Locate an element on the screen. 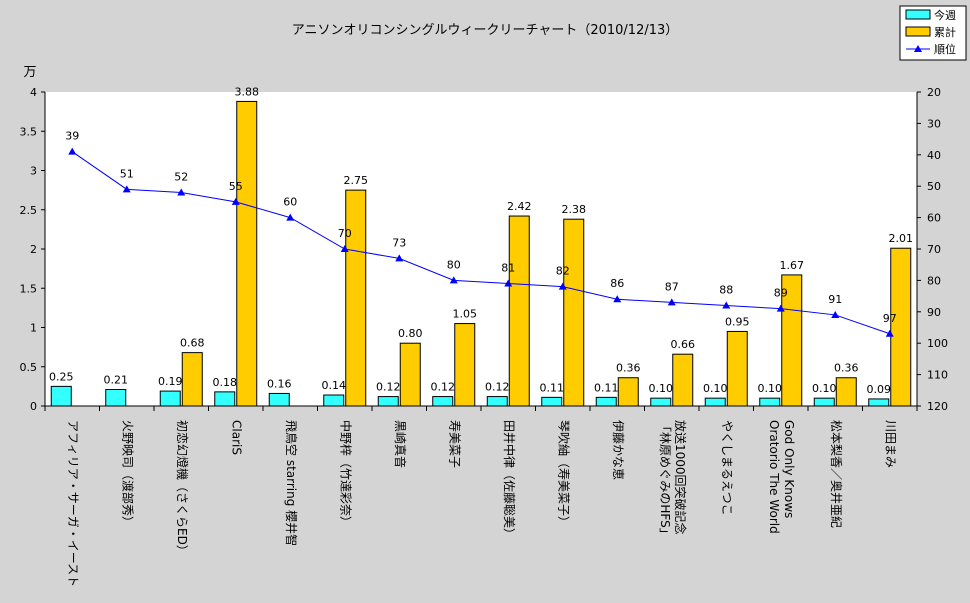  category-label: Oratorio The World is located at coordinates (774, 477).